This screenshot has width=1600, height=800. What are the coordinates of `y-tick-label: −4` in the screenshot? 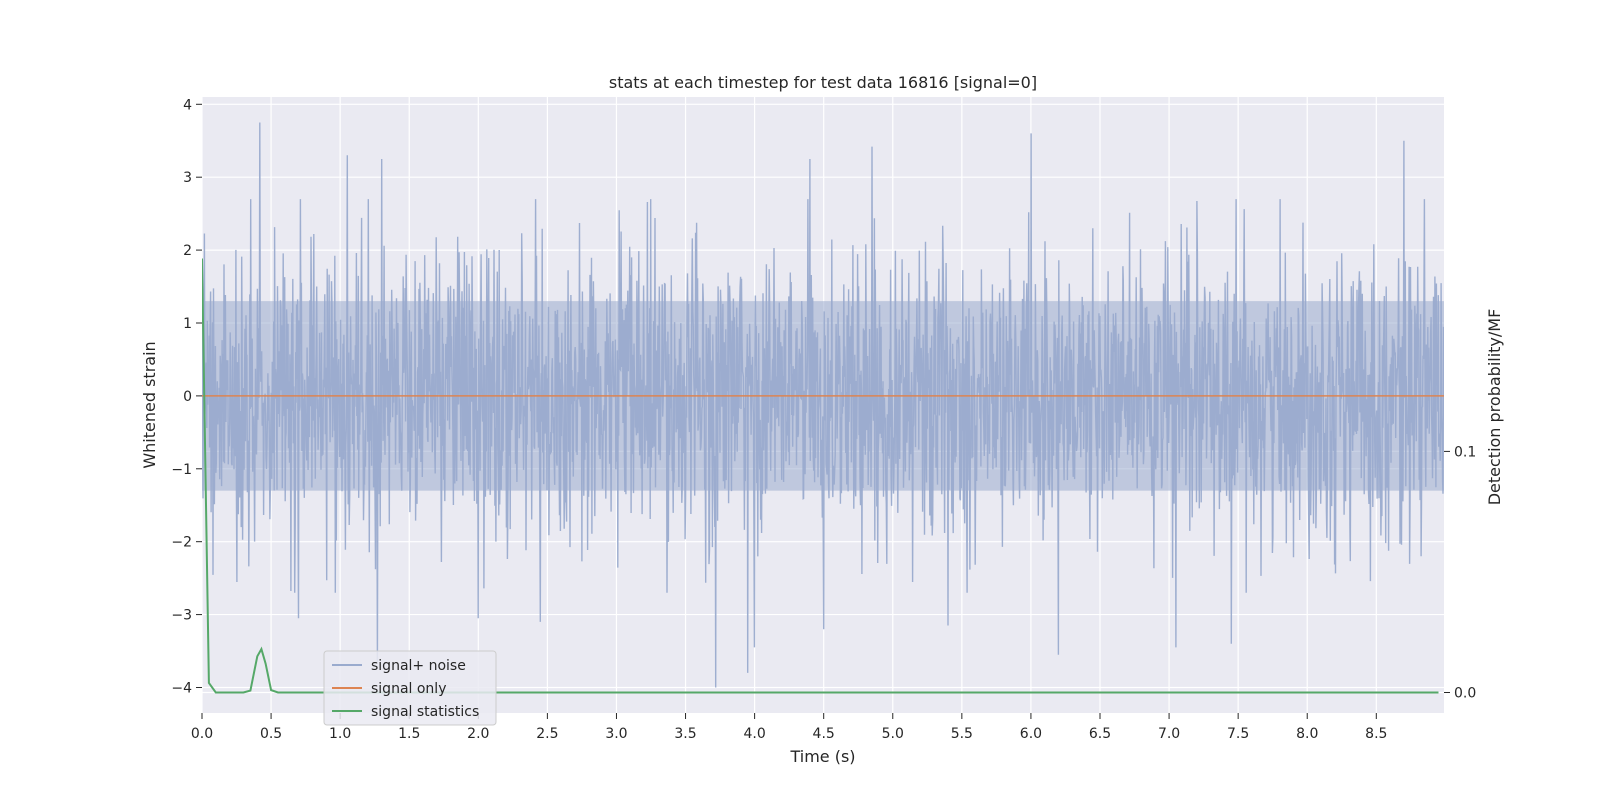 It's located at (181, 688).